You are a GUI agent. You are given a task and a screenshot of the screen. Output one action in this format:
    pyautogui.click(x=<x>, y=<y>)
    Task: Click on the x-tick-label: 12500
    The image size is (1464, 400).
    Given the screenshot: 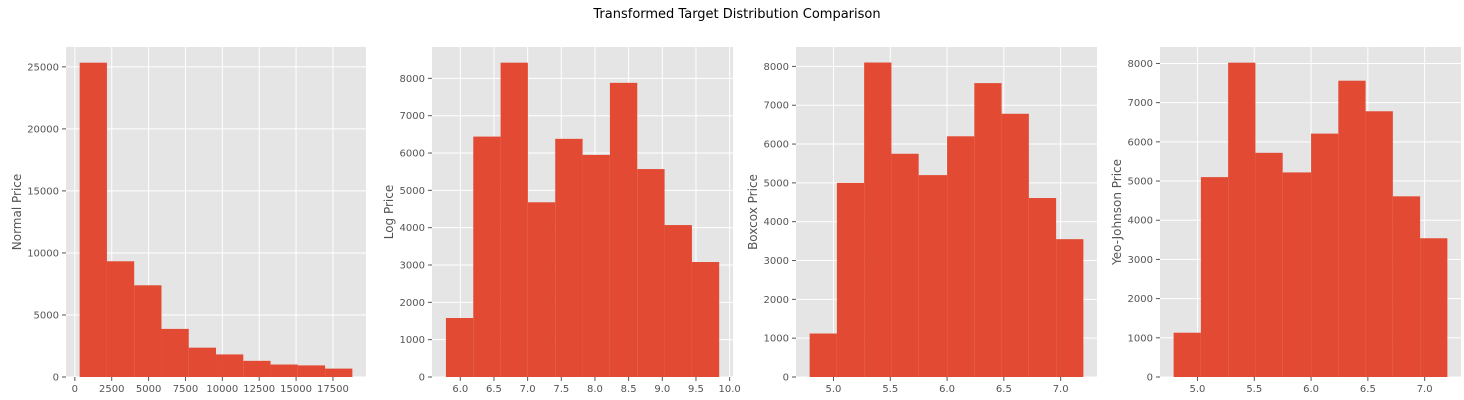 What is the action you would take?
    pyautogui.click(x=259, y=389)
    